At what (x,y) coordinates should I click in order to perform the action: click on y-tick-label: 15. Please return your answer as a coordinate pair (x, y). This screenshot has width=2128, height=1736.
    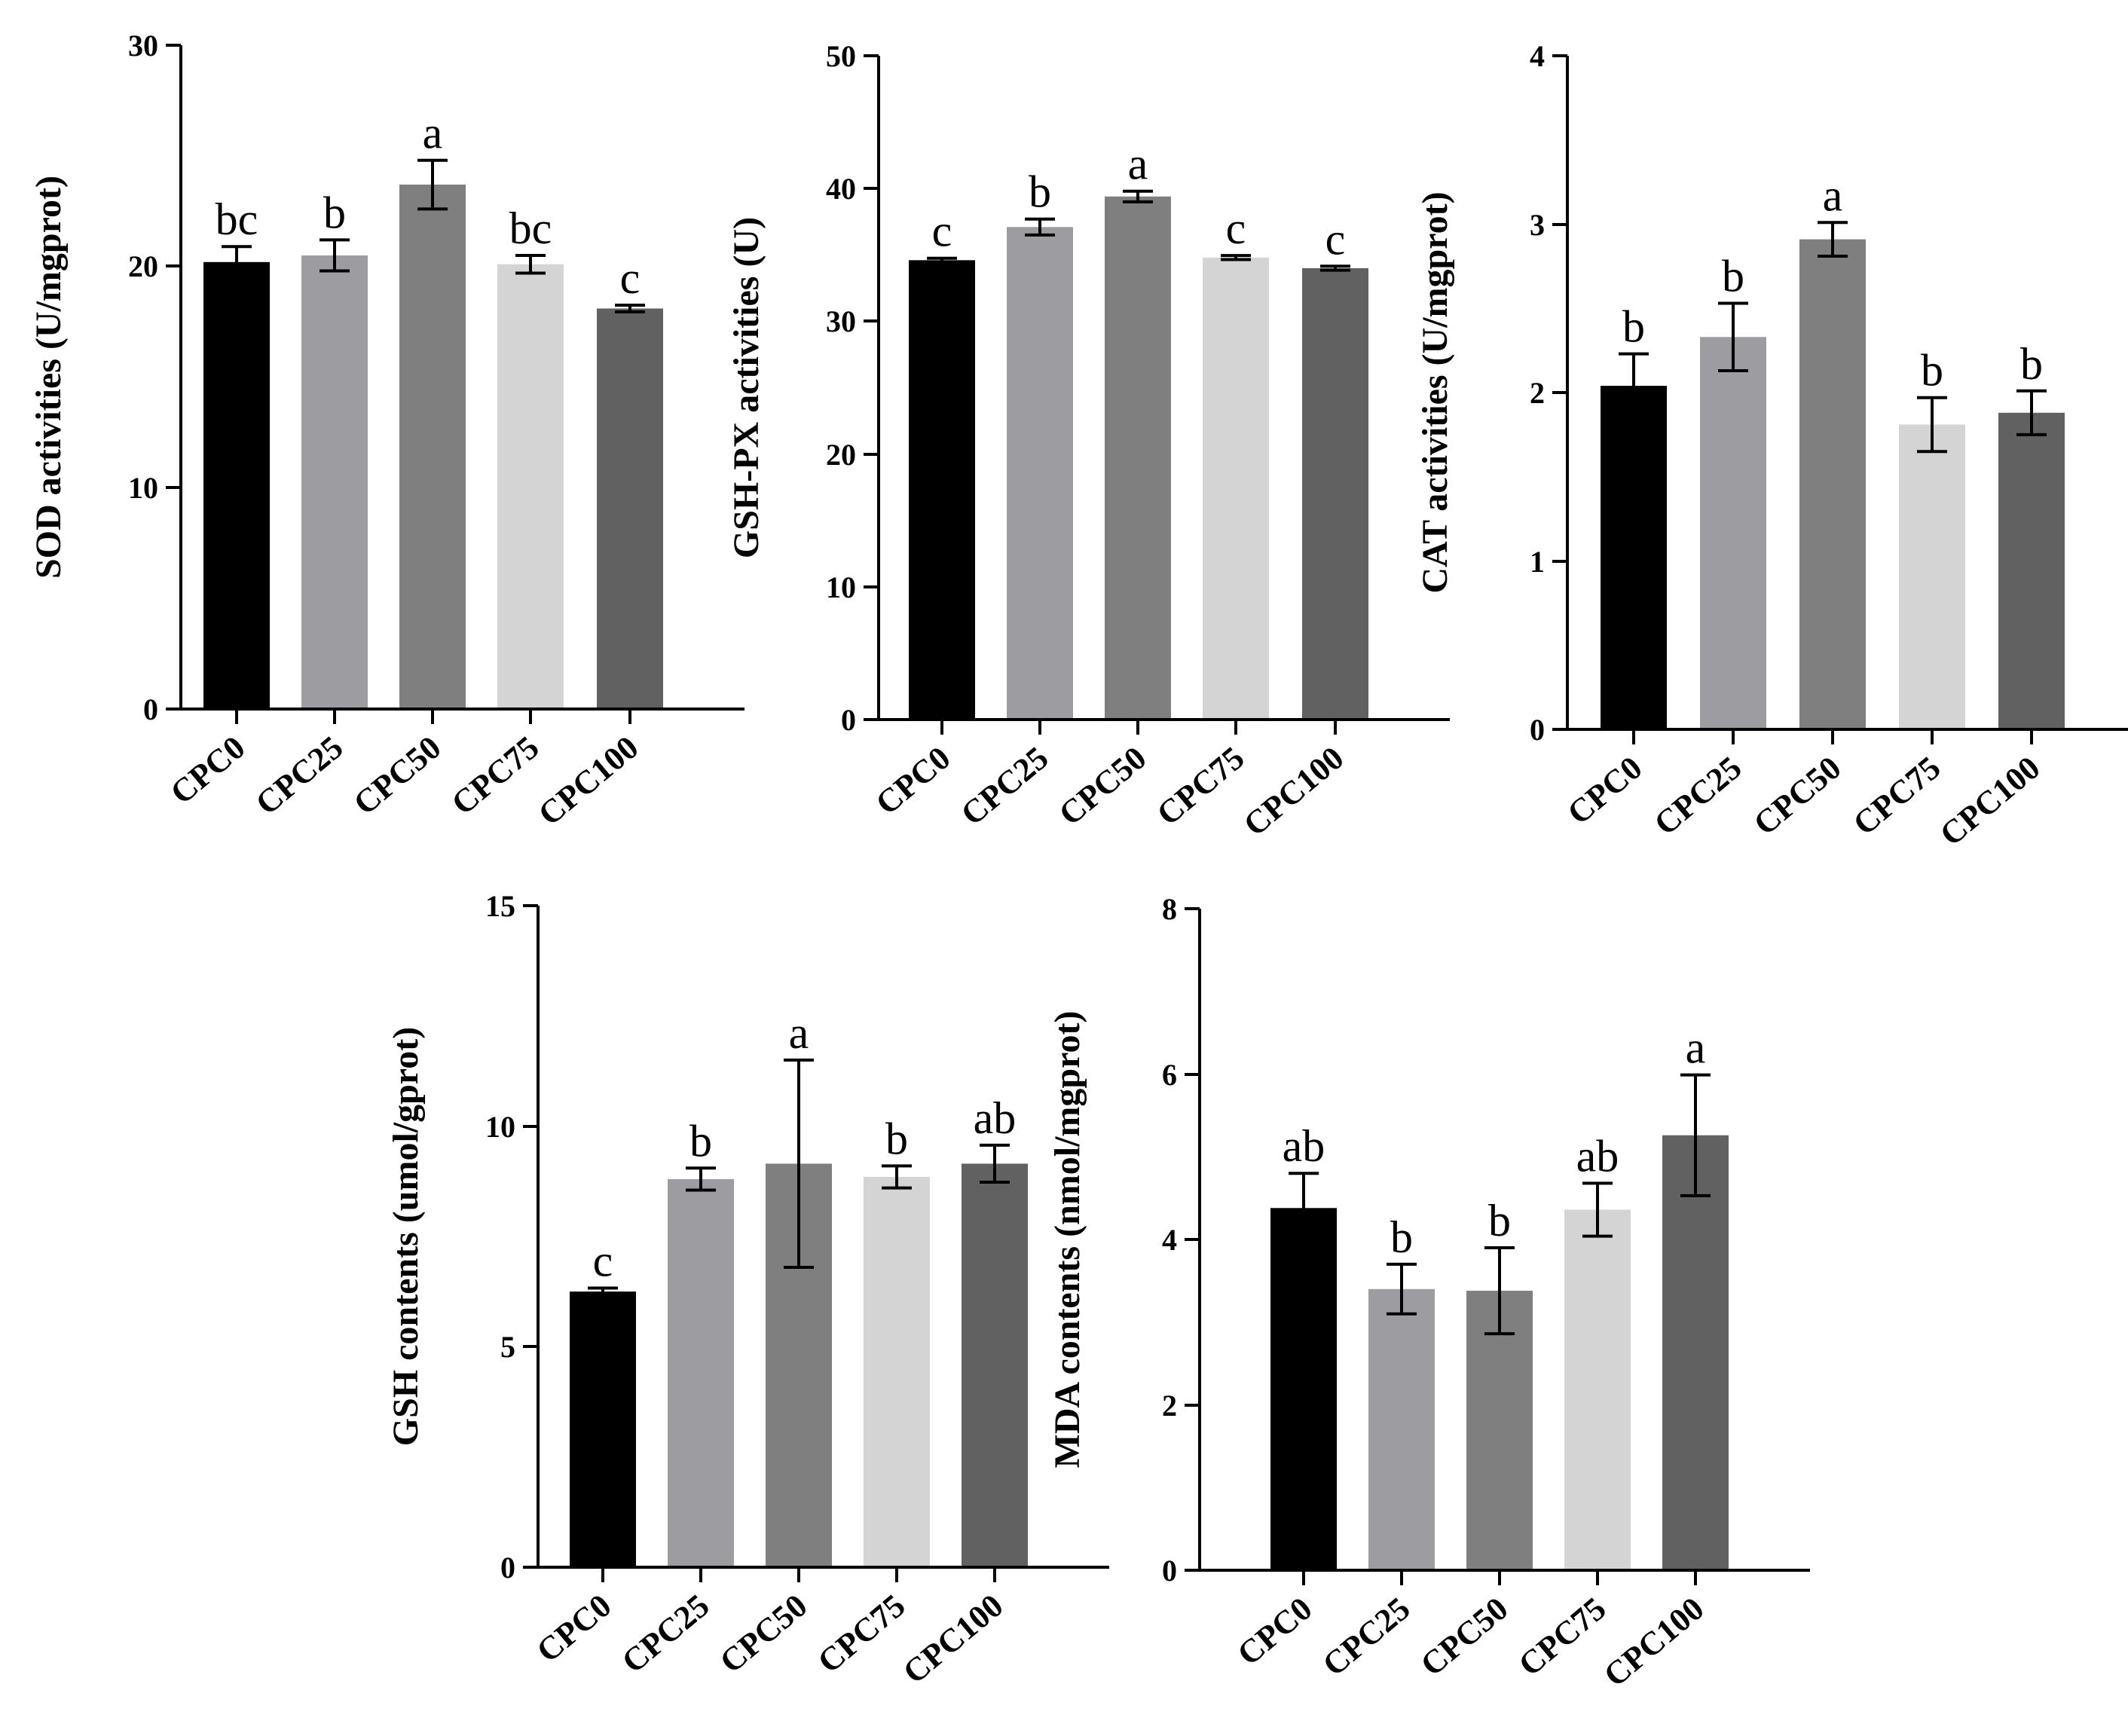
    Looking at the image, I should click on (500, 906).